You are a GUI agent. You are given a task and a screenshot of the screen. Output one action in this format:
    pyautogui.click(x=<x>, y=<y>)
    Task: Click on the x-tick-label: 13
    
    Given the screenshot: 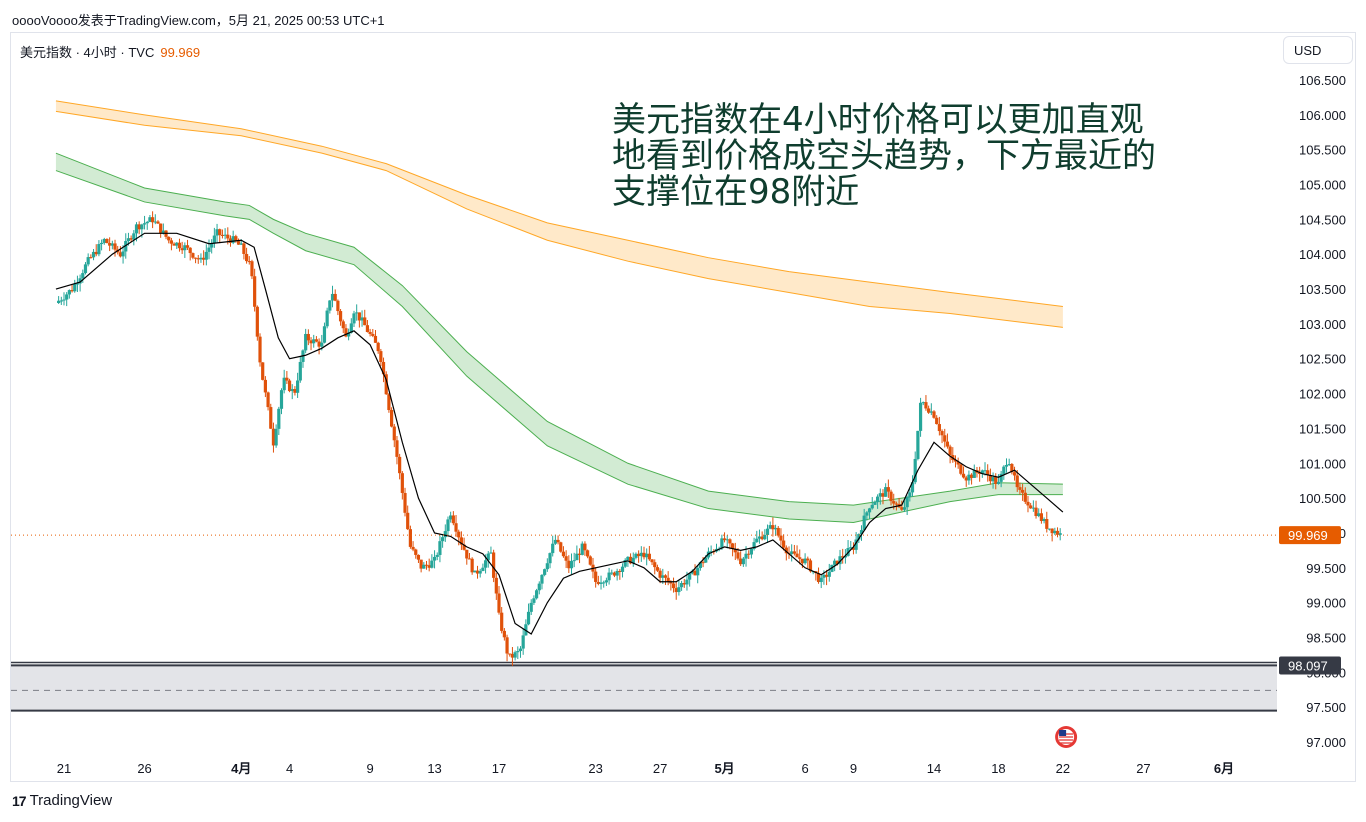 What is the action you would take?
    pyautogui.click(x=434, y=768)
    